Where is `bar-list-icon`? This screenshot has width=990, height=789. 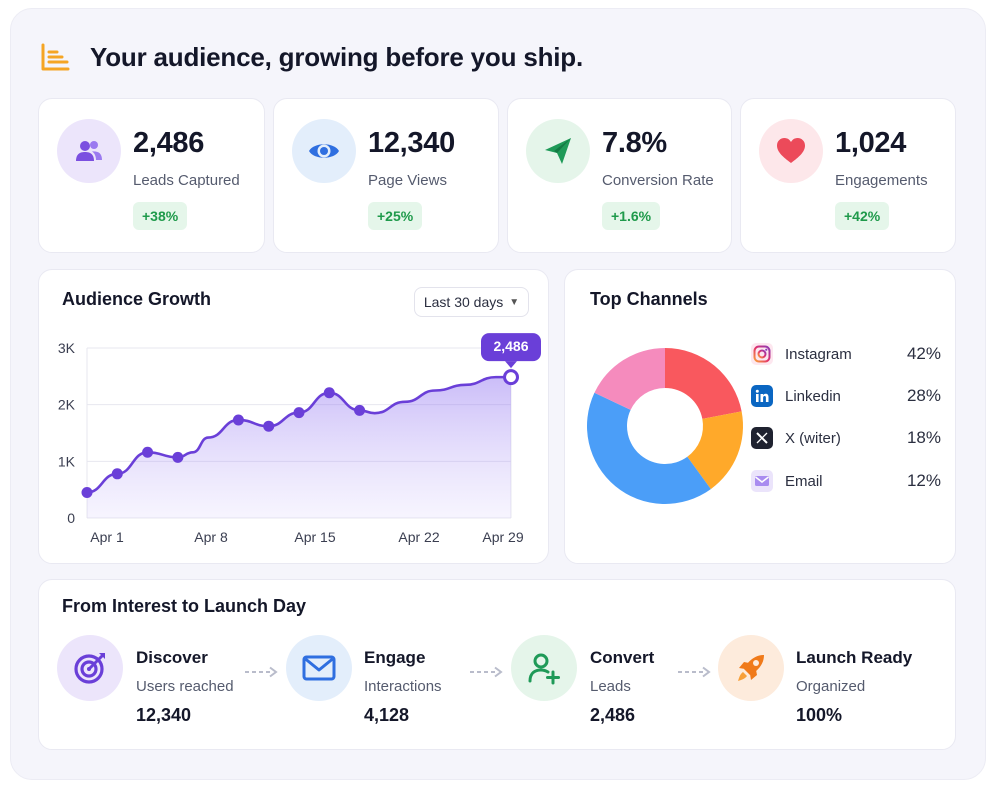
bar-list-icon is located at coordinates (55, 57).